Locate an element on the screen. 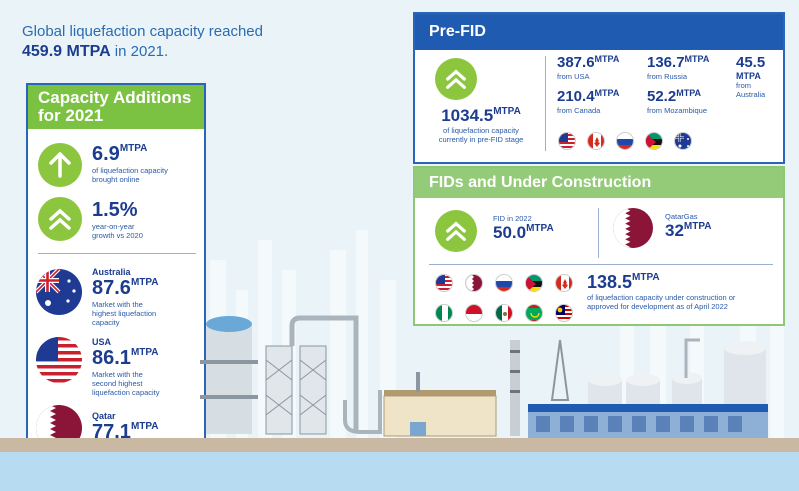  additions-desc-2b: growth vs 2020 is located at coordinates (117, 235).